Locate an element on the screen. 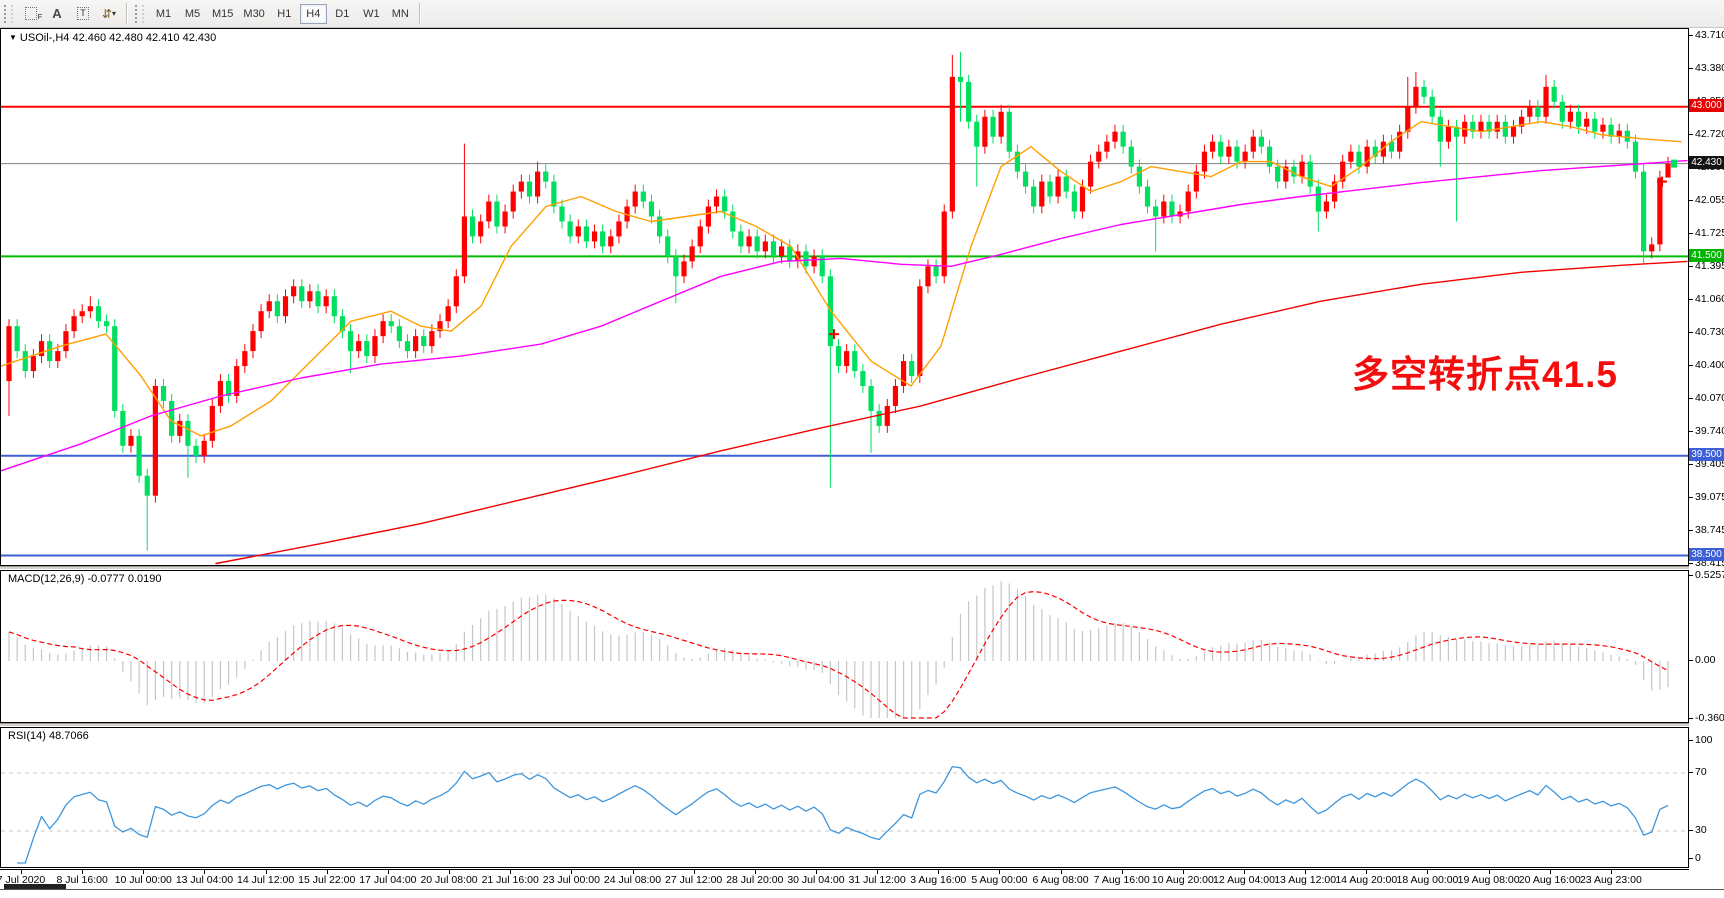 The image size is (1724, 898). price-badge-42.430: 42.430 is located at coordinates (1706, 163).